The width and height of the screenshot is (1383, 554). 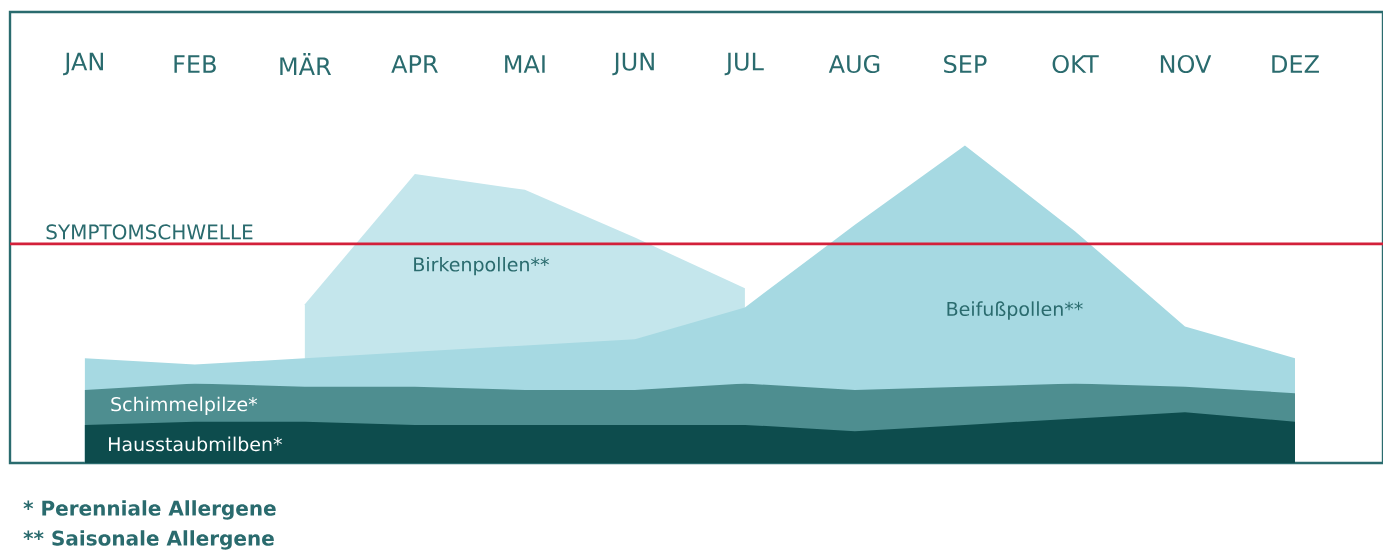 What do you see at coordinates (633, 64) in the screenshot?
I see `x-tick-label: JUN` at bounding box center [633, 64].